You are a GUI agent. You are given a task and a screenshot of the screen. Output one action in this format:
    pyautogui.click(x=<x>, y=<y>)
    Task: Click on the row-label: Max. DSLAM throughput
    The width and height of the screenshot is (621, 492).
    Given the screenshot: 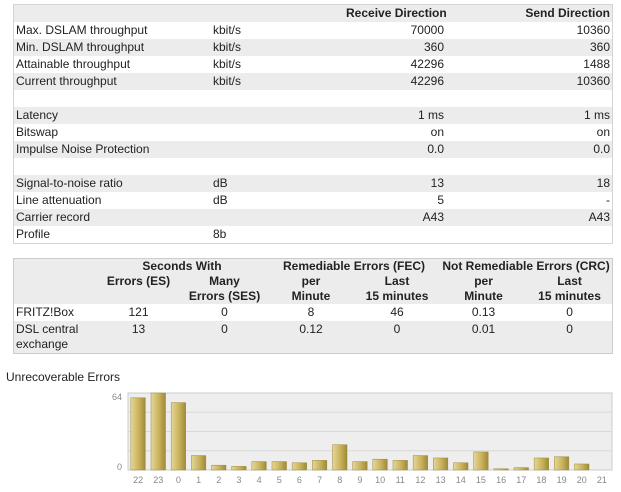 What is the action you would take?
    pyautogui.click(x=82, y=30)
    